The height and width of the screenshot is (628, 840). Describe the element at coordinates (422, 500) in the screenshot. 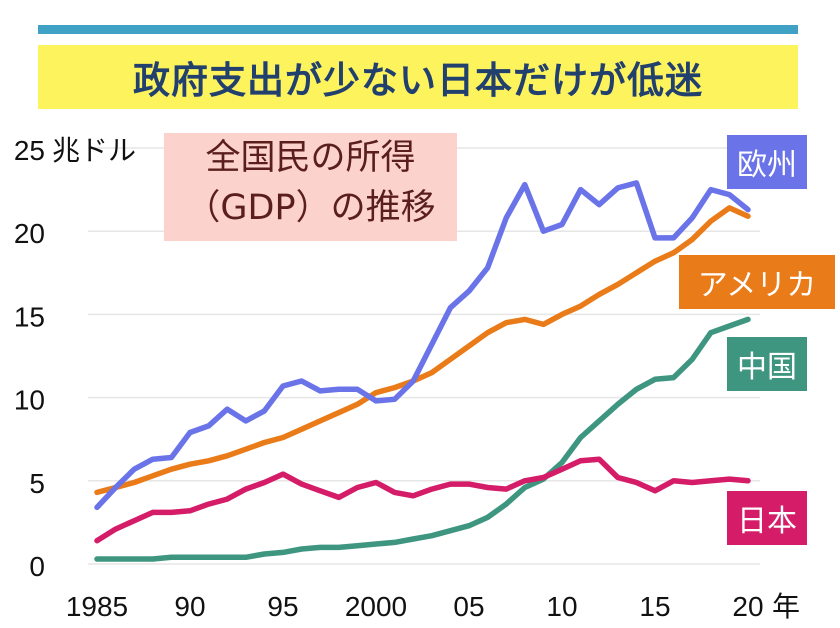

I see `series-line-japan` at that location.